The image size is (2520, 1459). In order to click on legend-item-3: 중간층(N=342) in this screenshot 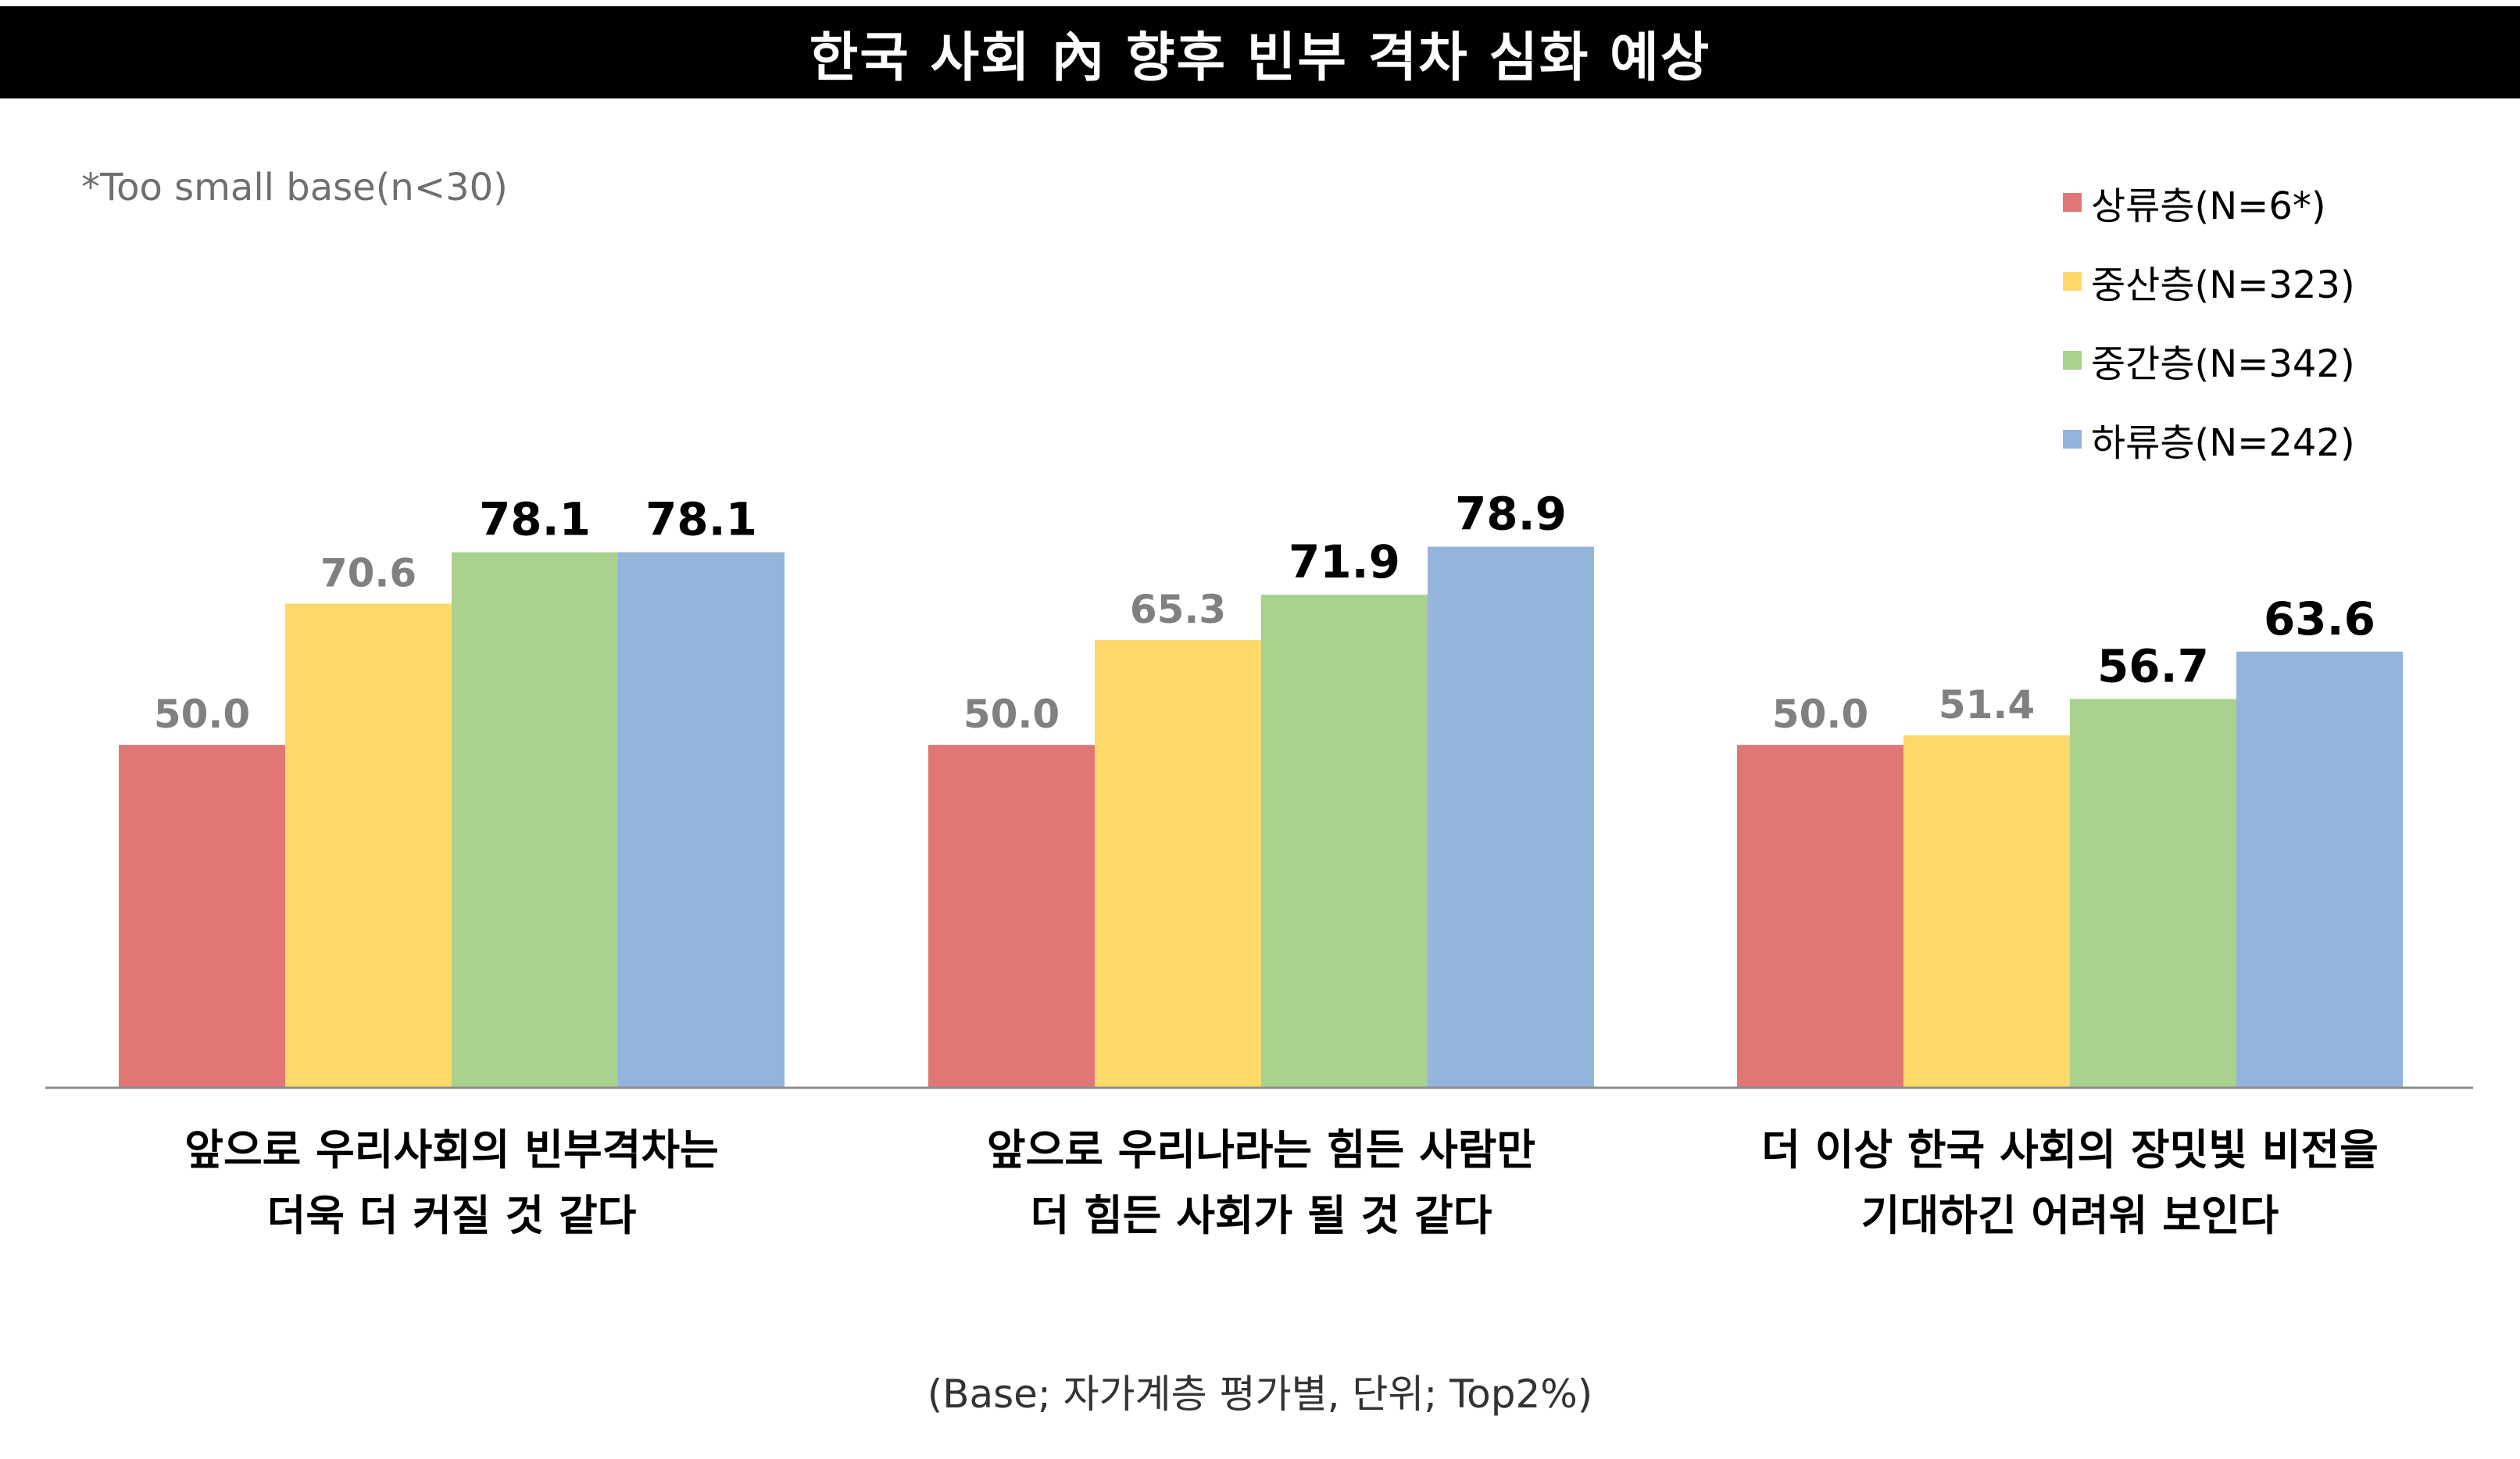, I will do `click(2209, 359)`.